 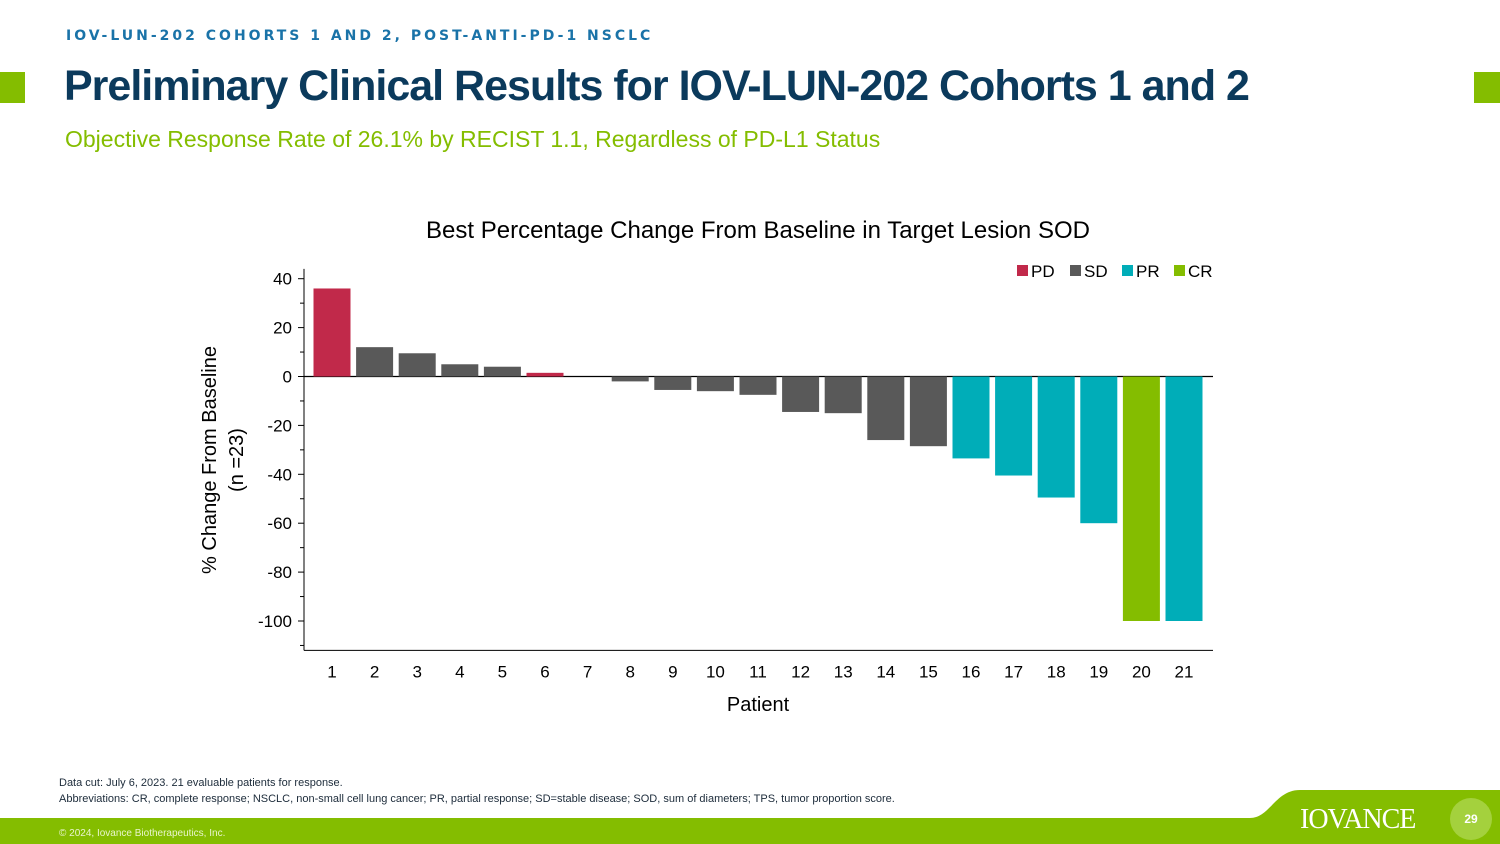 I want to click on y-tick-label: -40, so click(x=279, y=474).